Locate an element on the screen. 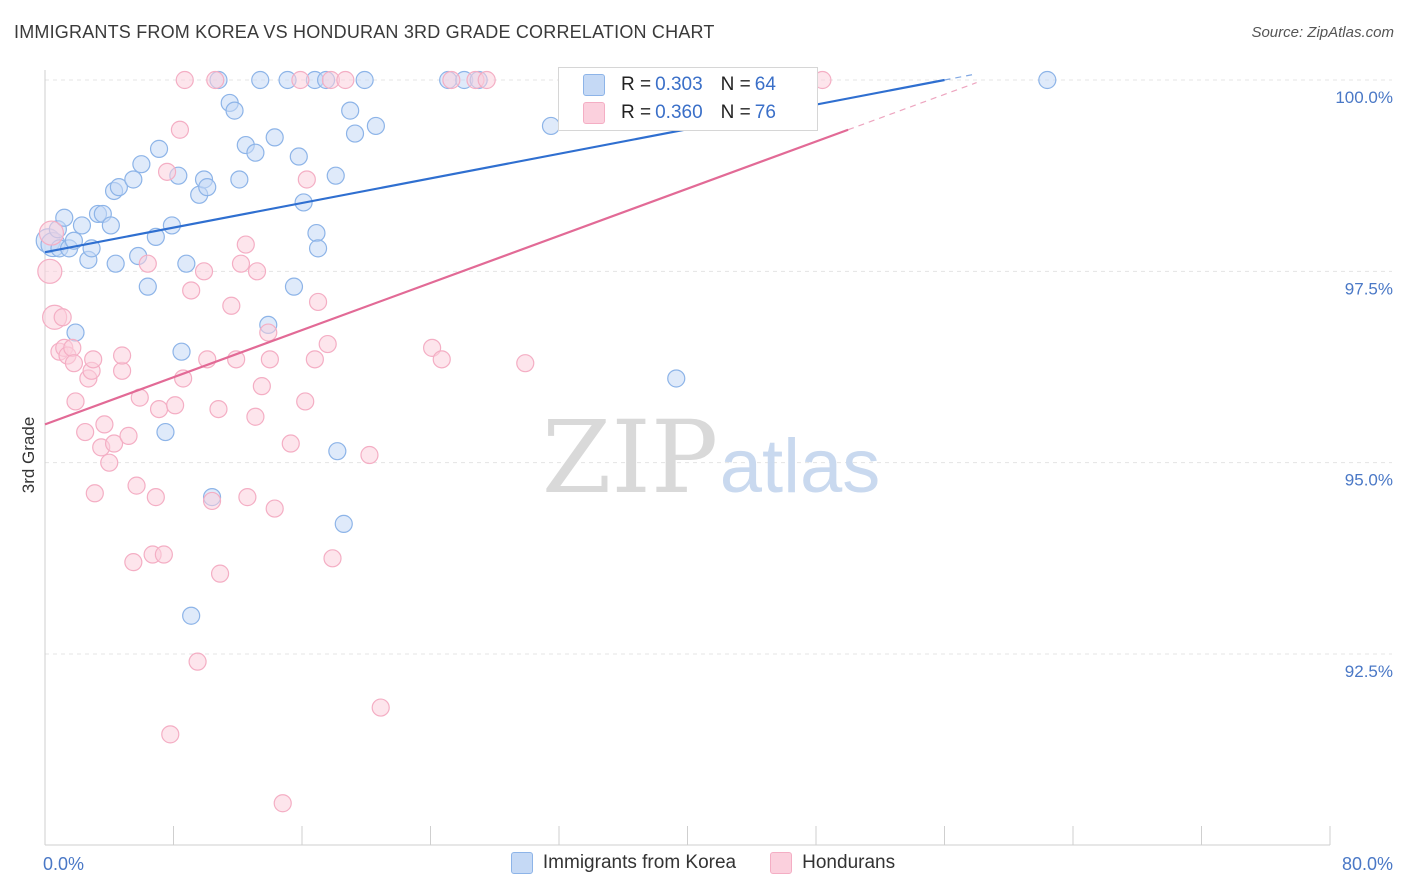 Image resolution: width=1406 pixels, height=892 pixels. korea-r-value: 0.303 is located at coordinates (679, 84).